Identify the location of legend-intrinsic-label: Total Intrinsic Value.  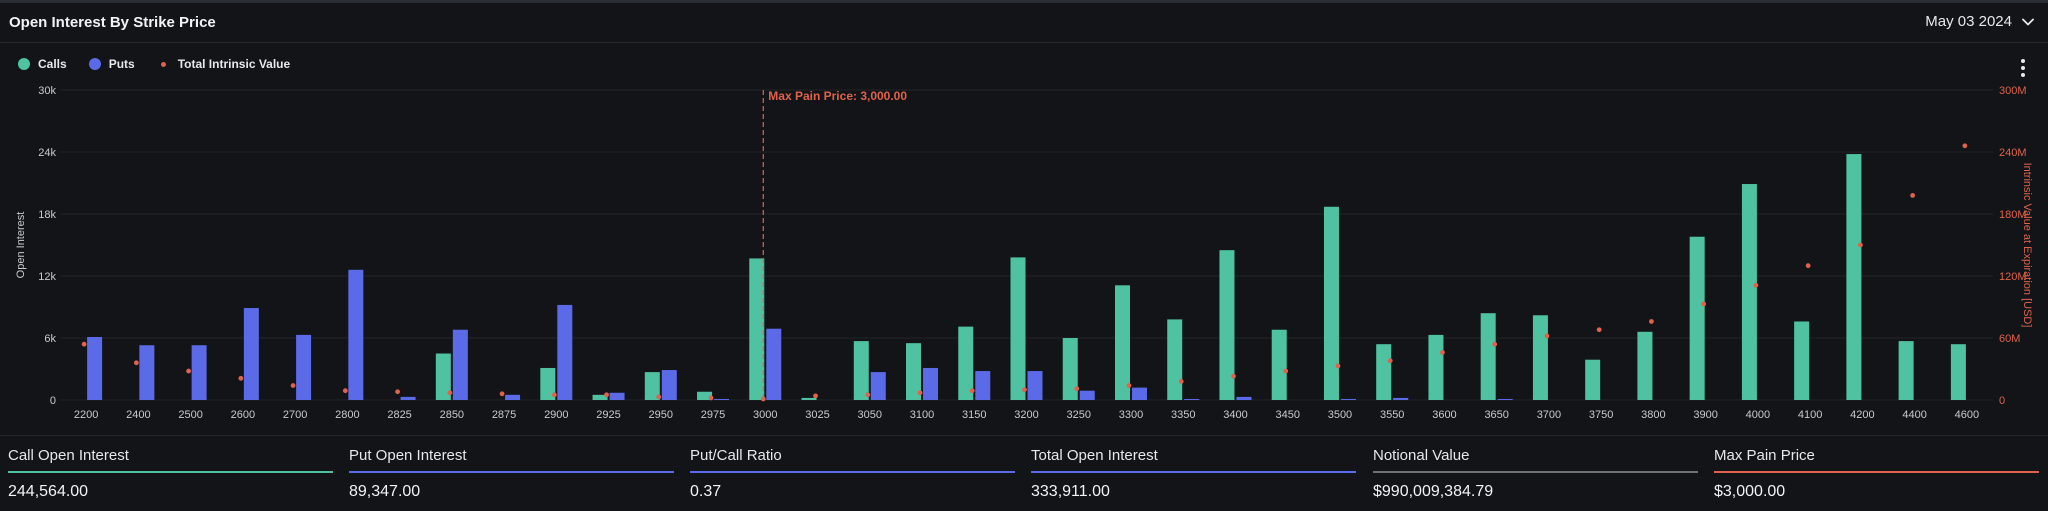
(234, 64).